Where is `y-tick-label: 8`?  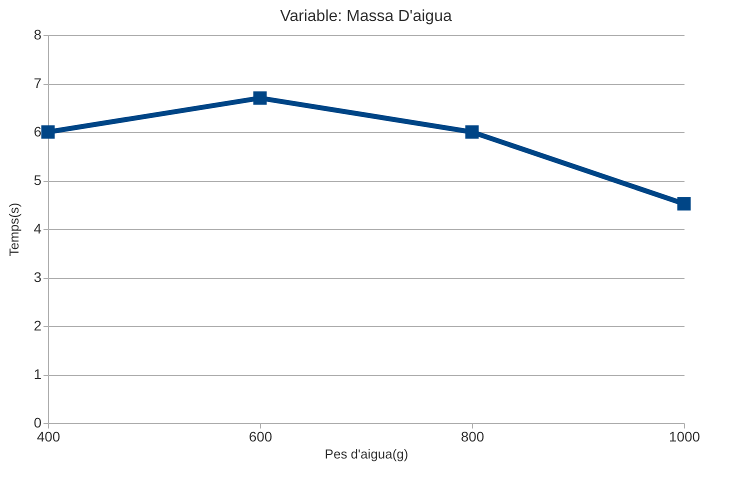 y-tick-label: 8 is located at coordinates (38, 34).